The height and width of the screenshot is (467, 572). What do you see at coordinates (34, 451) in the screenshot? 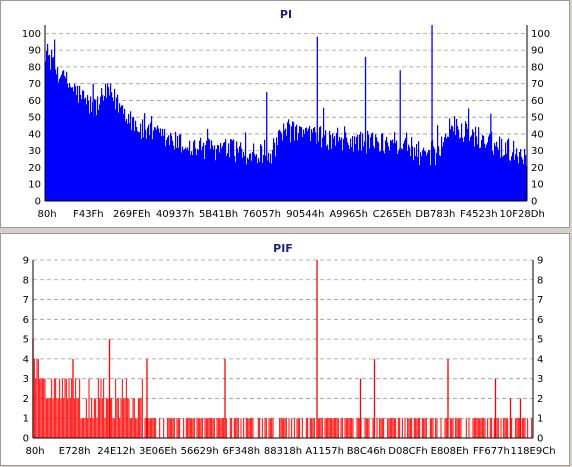
I see `x-tick-label: 80h` at bounding box center [34, 451].